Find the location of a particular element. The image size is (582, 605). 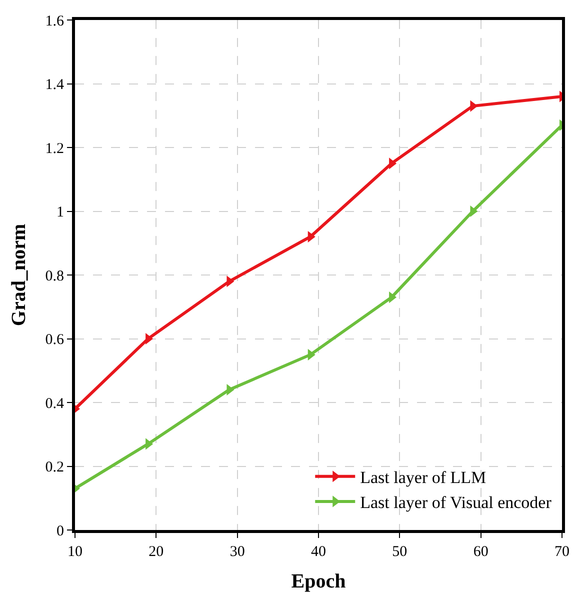

y-tick-label: 1.2 is located at coordinates (54, 148).